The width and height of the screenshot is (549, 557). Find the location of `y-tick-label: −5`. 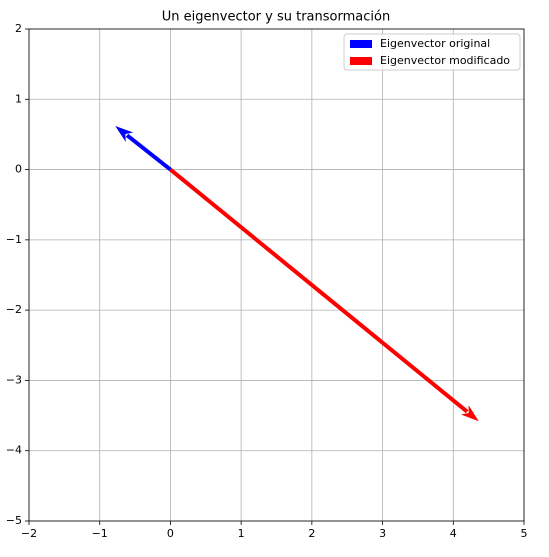

y-tick-label: −5 is located at coordinates (14, 520).